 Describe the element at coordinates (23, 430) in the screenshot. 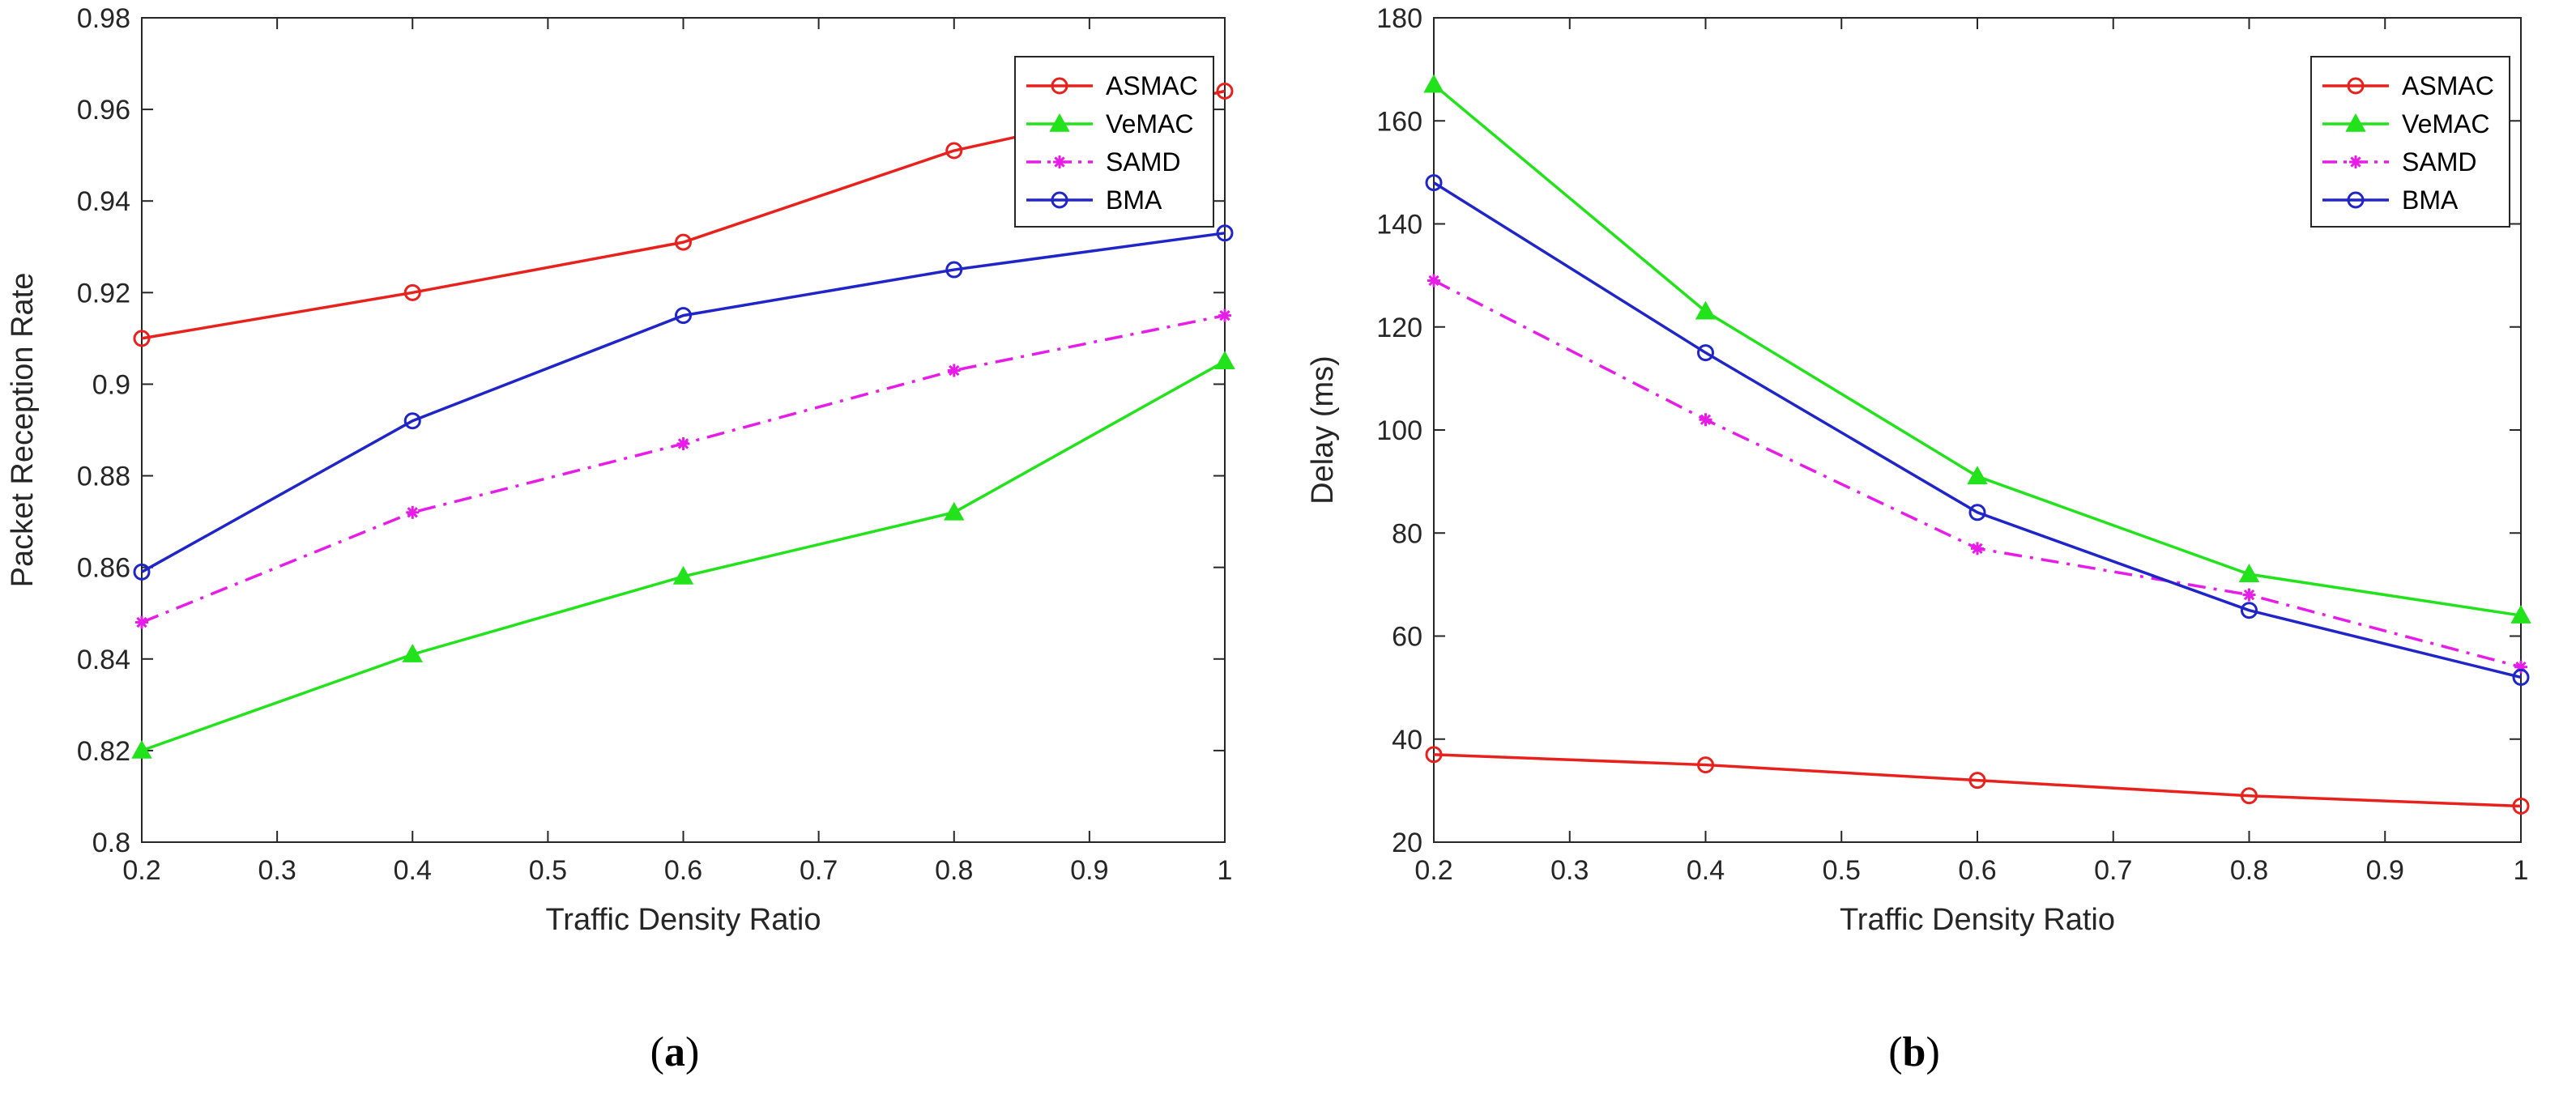

I see `y-axis-title-a: Packet Reception Rate` at that location.